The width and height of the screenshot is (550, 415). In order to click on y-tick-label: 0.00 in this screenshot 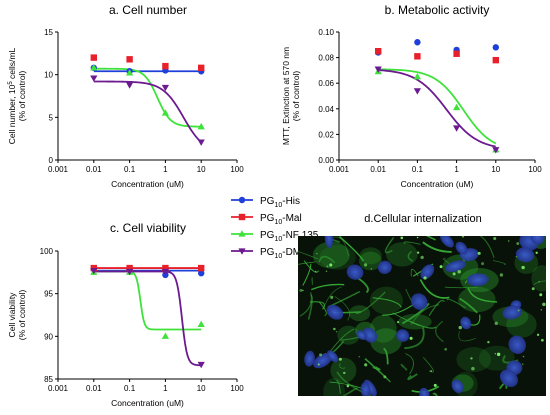, I will do `click(326, 160)`.